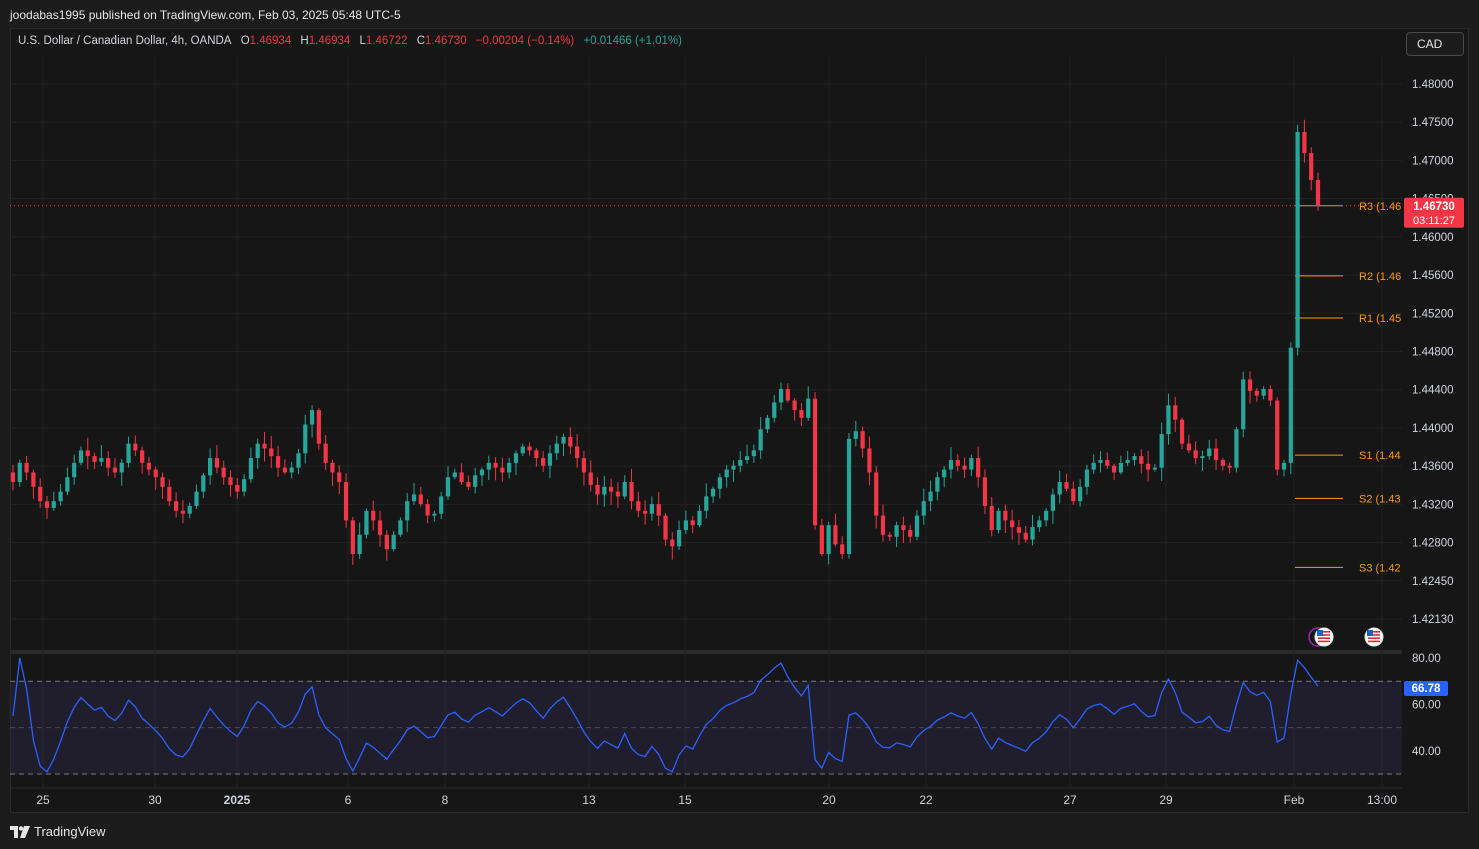 This screenshot has width=1479, height=849. Describe the element at coordinates (1070, 800) in the screenshot. I see `time-tick-label: 27` at that location.